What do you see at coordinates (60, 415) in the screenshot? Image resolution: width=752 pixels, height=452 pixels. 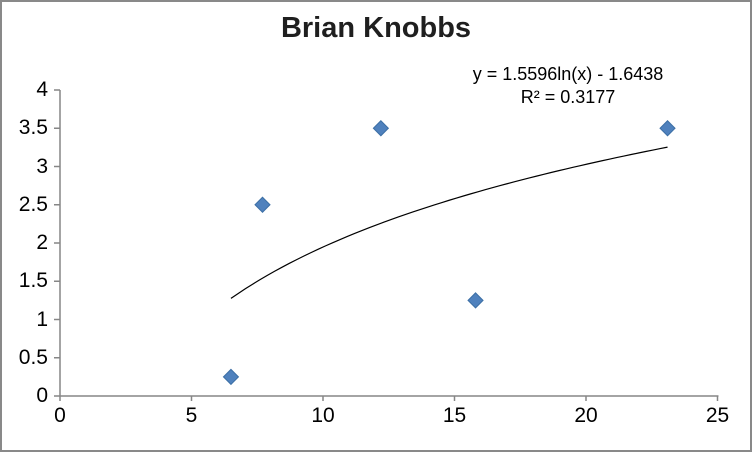 I see `x-tick-label: 0` at bounding box center [60, 415].